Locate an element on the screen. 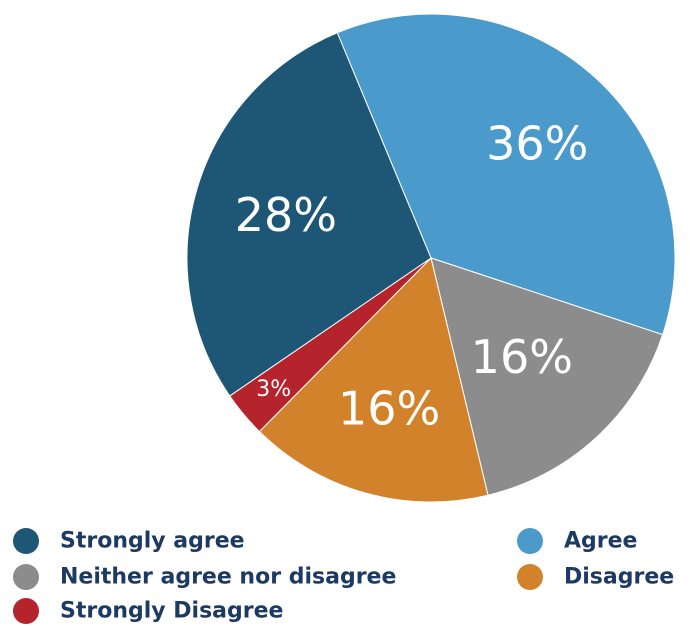 The width and height of the screenshot is (690, 626). legend-label: Disagree is located at coordinates (619, 577).